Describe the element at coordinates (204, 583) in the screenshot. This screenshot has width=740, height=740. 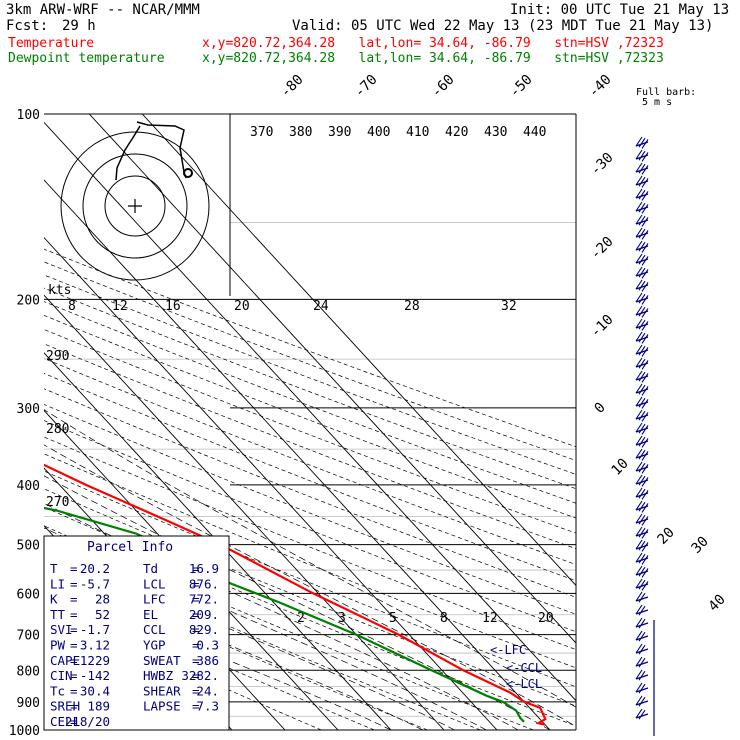
I see `parcel-info-cell: 876.` at that location.